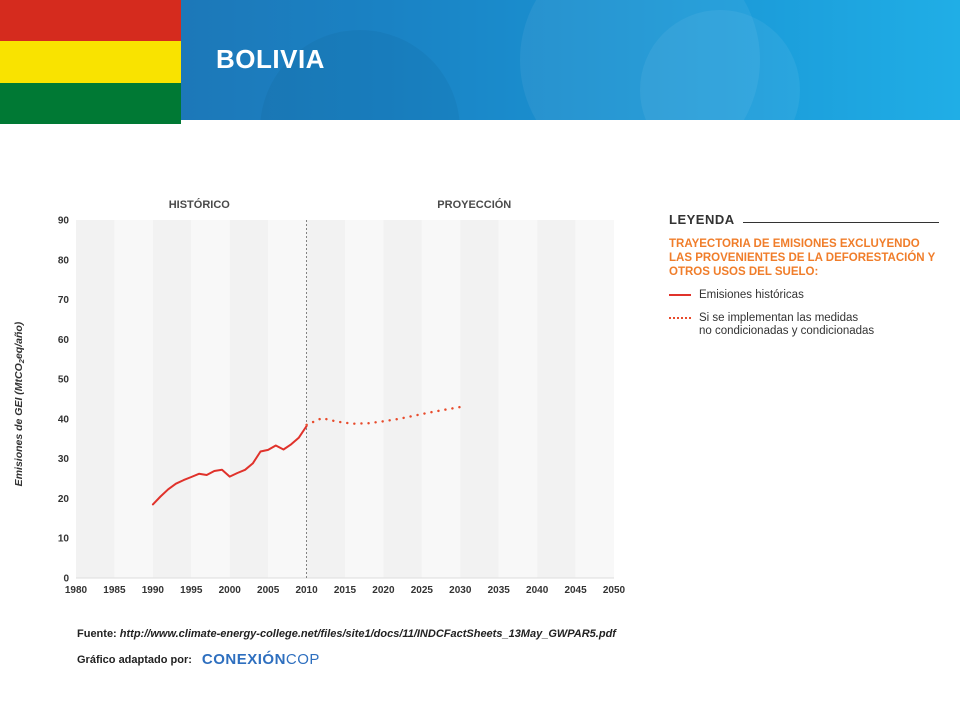  I want to click on legend-header: LEYENDA, so click(804, 219).